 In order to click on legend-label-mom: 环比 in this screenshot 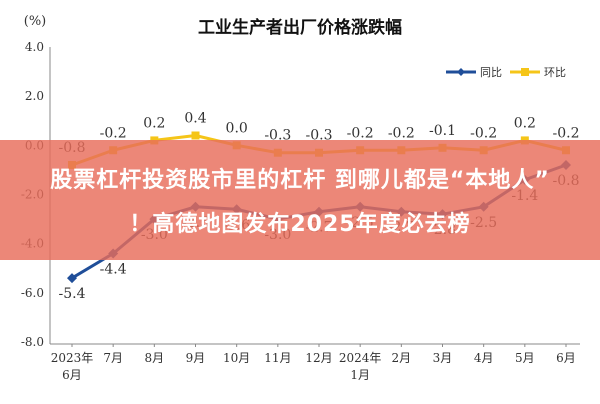, I will do `click(555, 72)`.